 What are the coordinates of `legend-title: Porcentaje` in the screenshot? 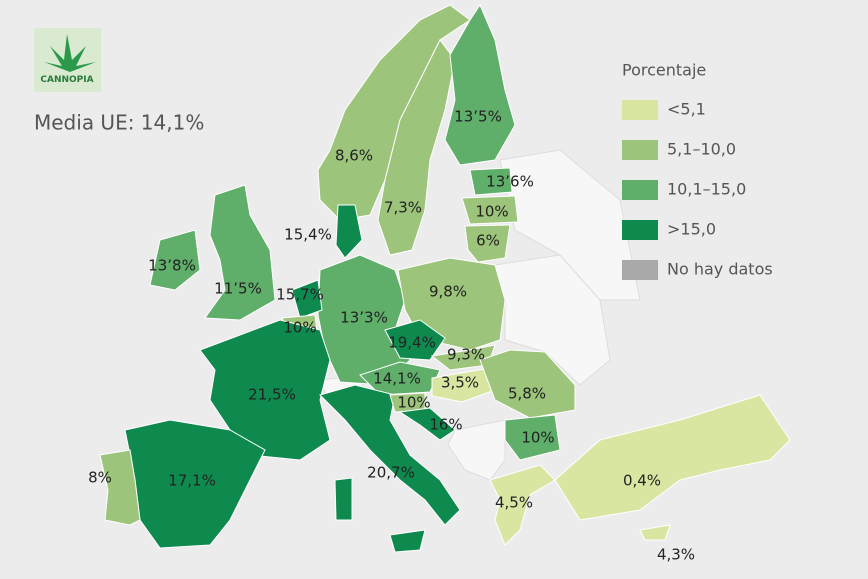 It's located at (664, 70).